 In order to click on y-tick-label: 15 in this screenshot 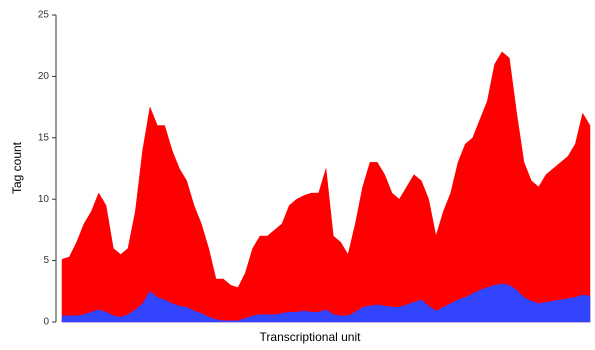, I will do `click(44, 137)`.